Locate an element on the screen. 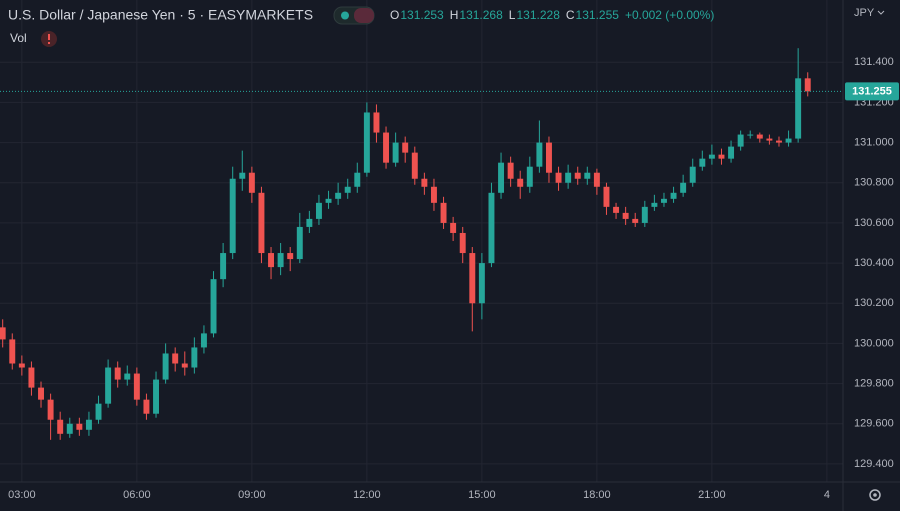 The image size is (900, 511). y-tick-label: 130.400 is located at coordinates (874, 263).